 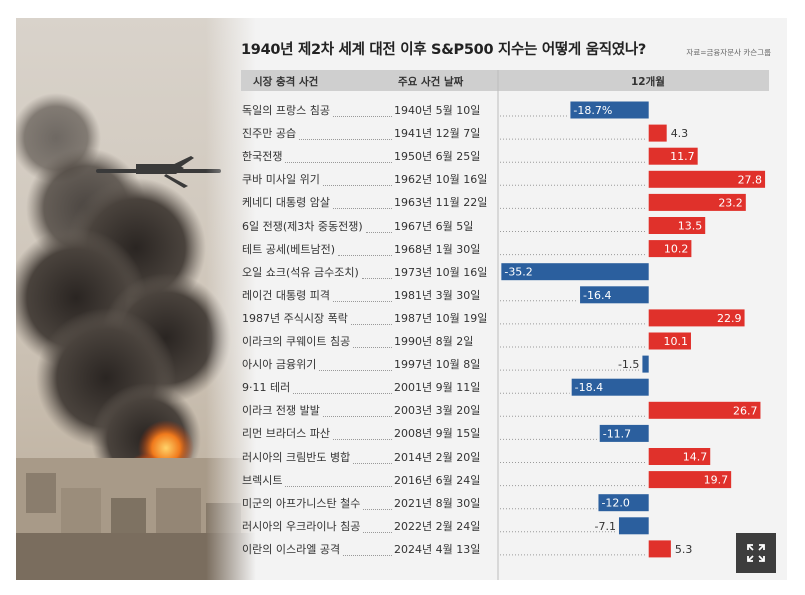 What do you see at coordinates (589, 387) in the screenshot?
I see `value-label: -18.4` at bounding box center [589, 387].